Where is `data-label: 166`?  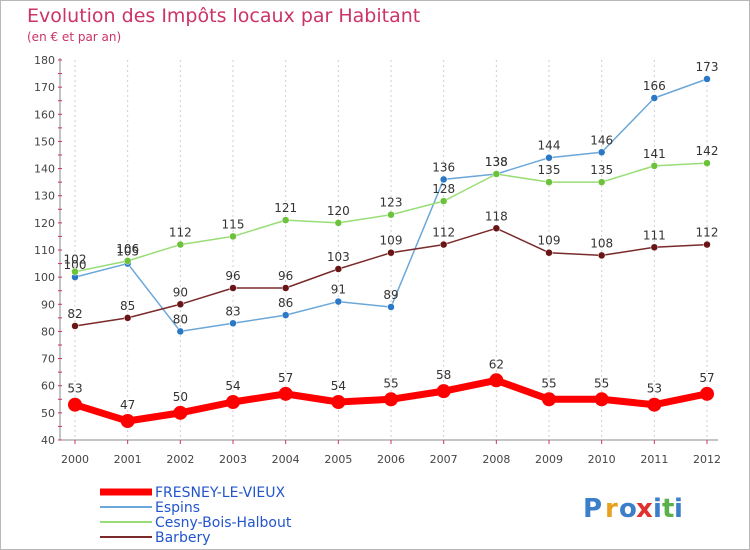
data-label: 166 is located at coordinates (654, 86).